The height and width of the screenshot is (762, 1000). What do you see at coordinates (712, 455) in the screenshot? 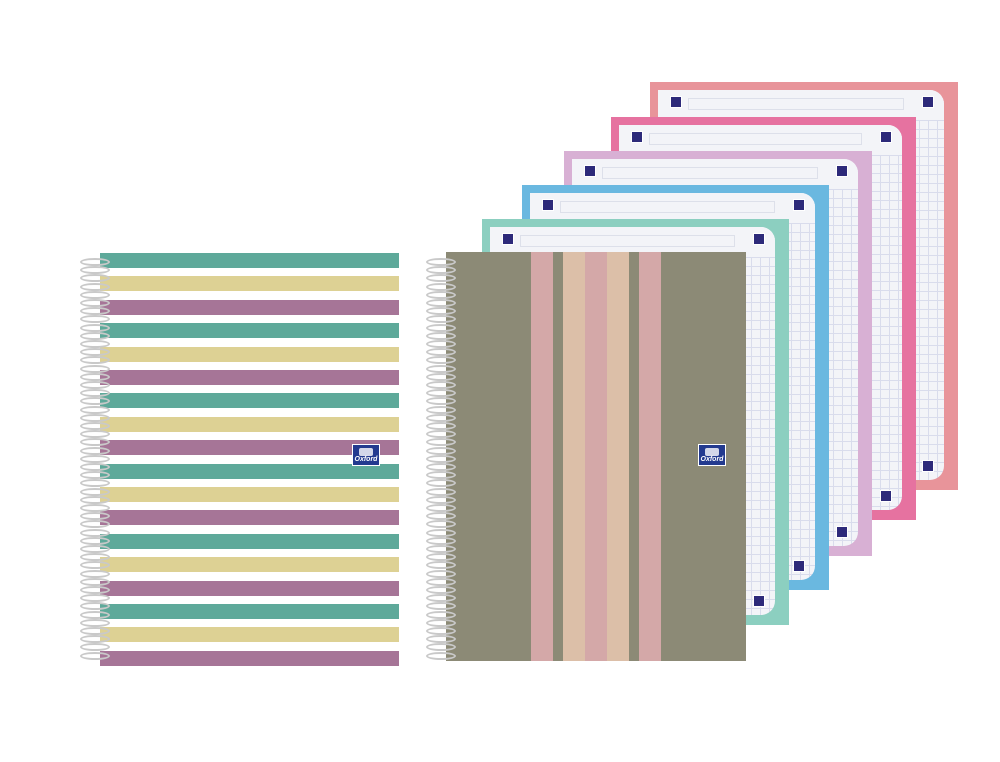
I see `oxford-logo: Oxford` at bounding box center [712, 455].